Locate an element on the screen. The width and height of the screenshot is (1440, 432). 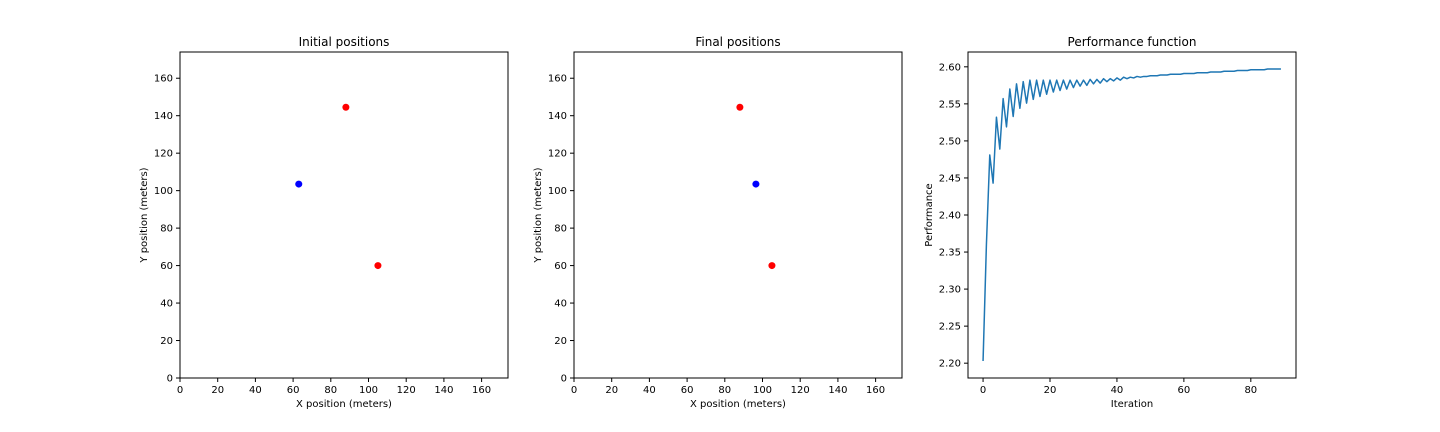
y-tick-label: 2.20 is located at coordinates (950, 364).